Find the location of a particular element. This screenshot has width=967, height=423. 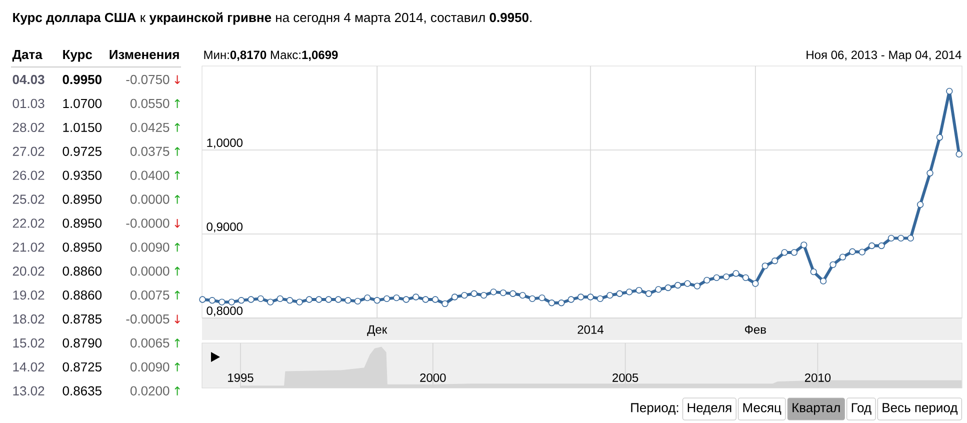

text: 0.9350 is located at coordinates (82, 175).